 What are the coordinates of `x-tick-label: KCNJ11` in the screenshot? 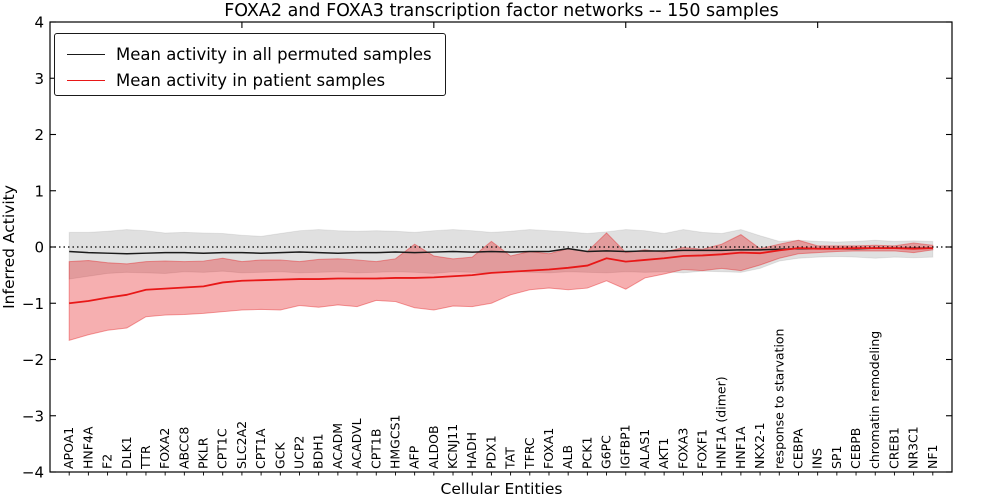 It's located at (452, 446).